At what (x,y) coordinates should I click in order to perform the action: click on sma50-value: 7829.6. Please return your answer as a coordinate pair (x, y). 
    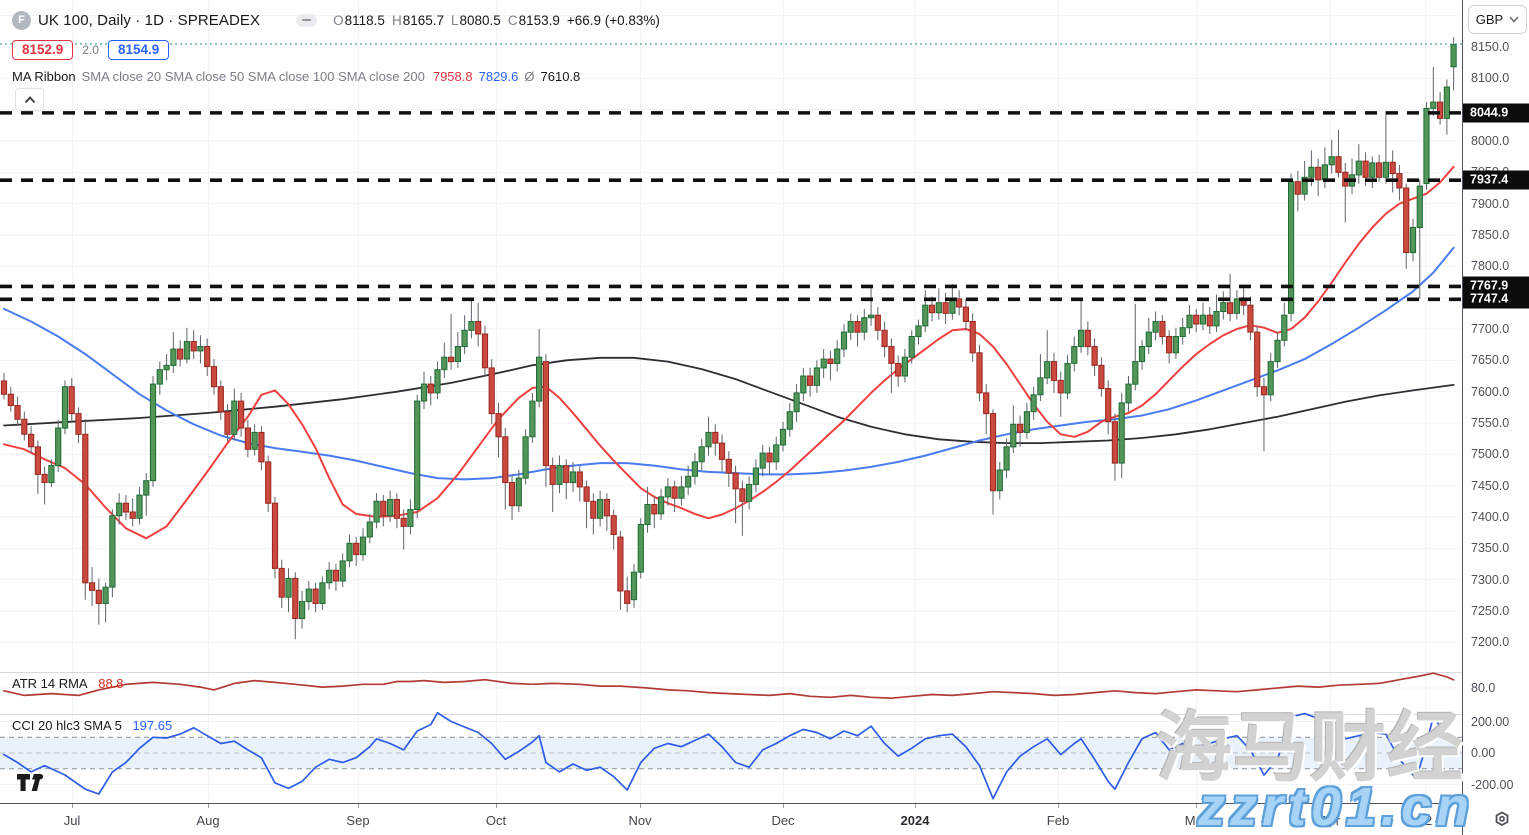
    Looking at the image, I should click on (498, 76).